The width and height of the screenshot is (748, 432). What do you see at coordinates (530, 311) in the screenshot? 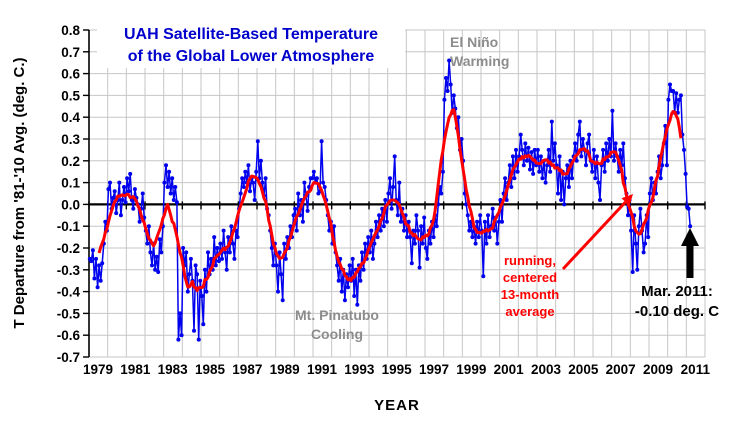
I see `running-average-annotation-line-4: average` at bounding box center [530, 311].